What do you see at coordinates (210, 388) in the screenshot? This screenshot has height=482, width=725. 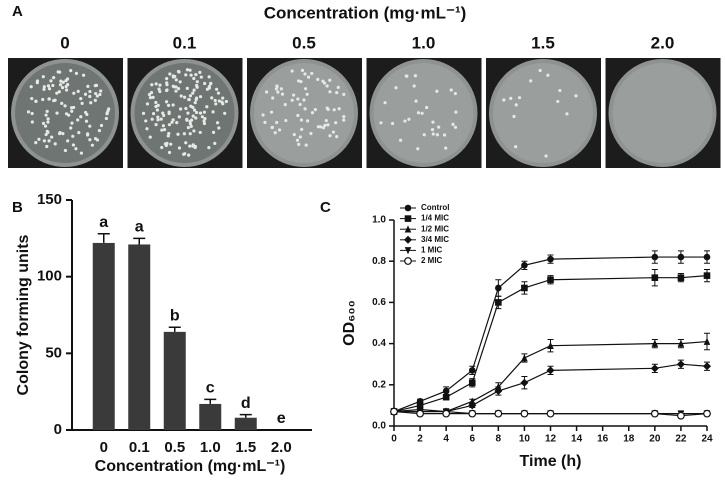 I see `bar-annotation: c` at bounding box center [210, 388].